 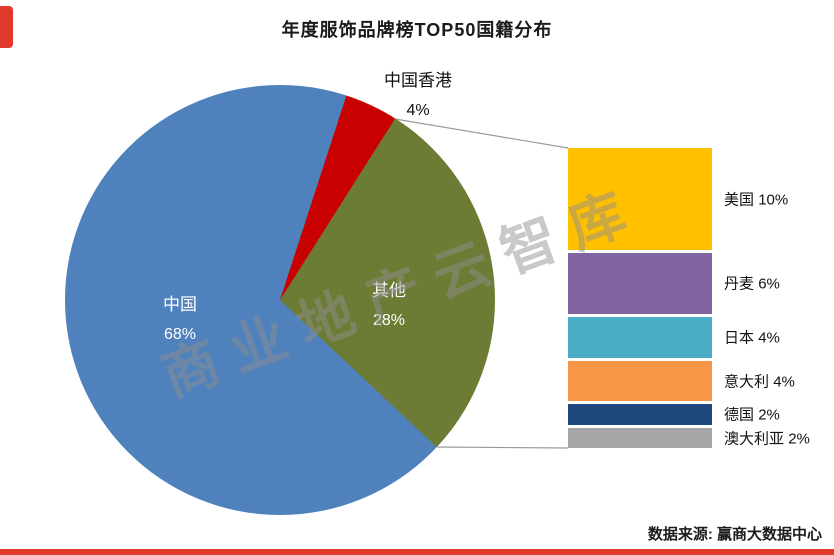 What do you see at coordinates (389, 303) in the screenshot?
I see `slice-label-other: 其他 28%` at bounding box center [389, 303].